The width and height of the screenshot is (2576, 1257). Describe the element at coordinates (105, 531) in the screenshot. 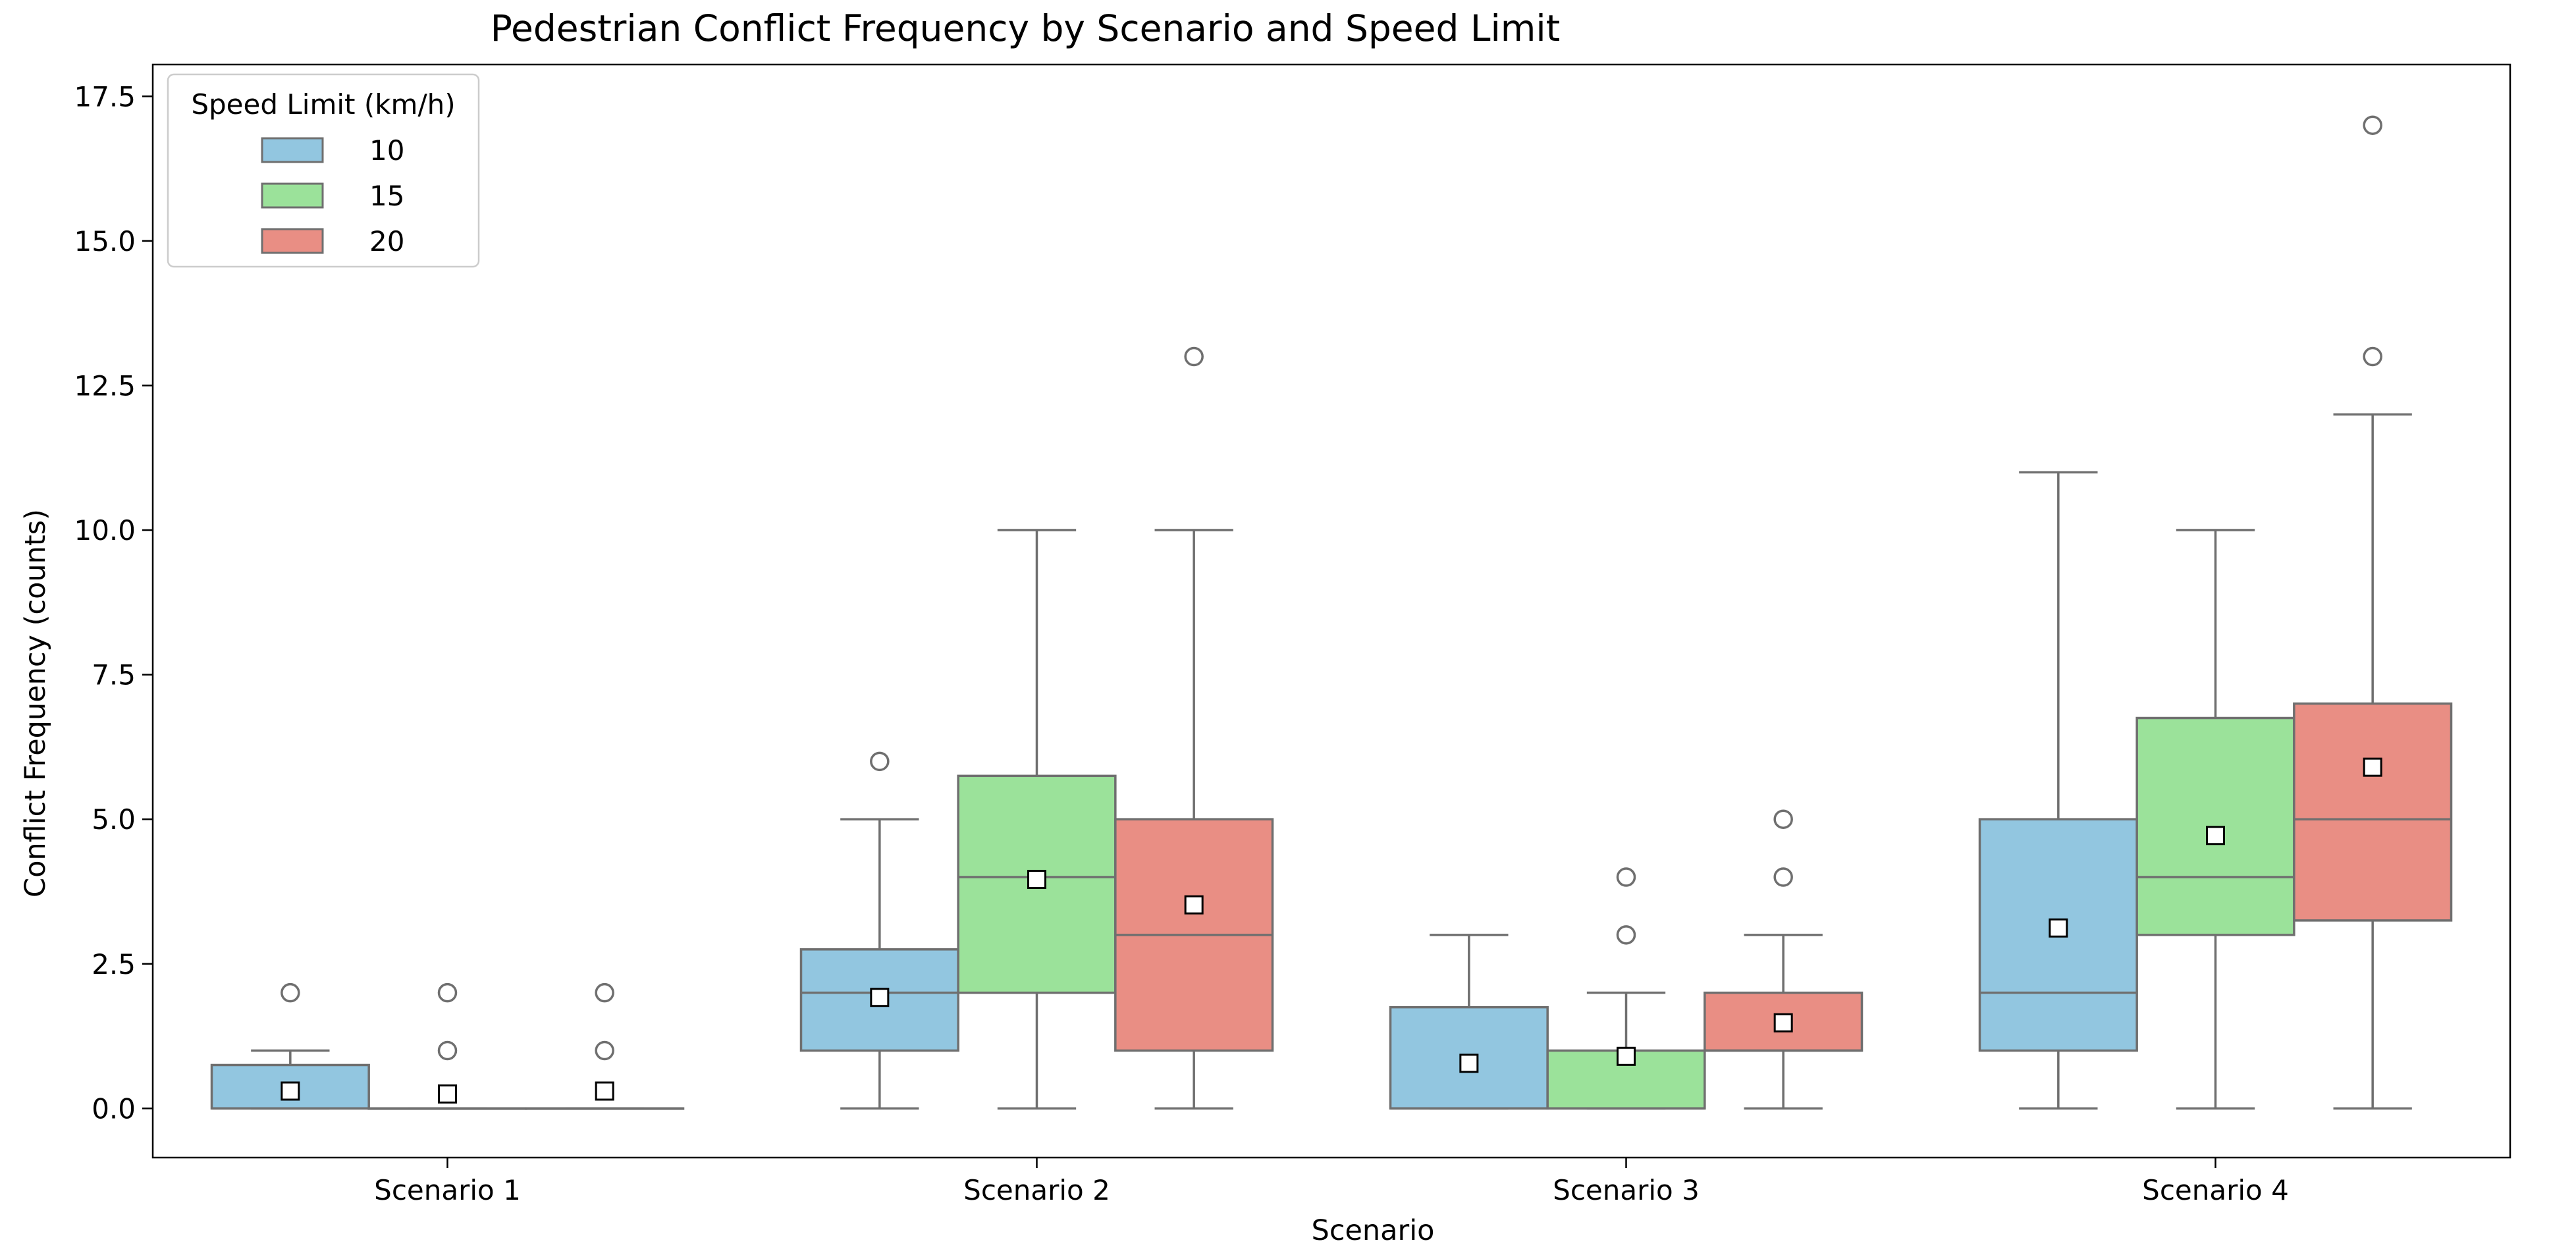

I see `y-tick-label: 10.0` at that location.